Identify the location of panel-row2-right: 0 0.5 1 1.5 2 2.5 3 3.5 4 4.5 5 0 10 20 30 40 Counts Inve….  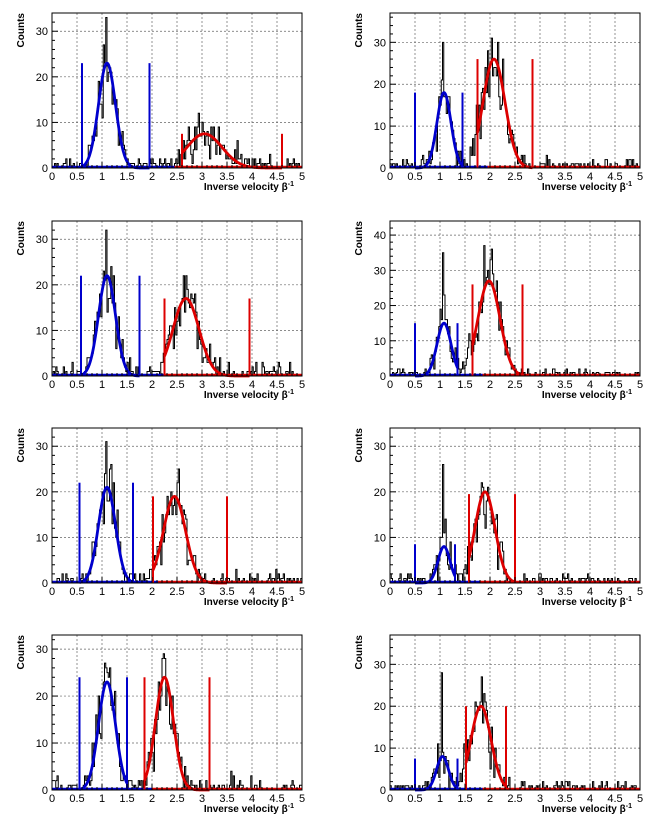
(498, 310).